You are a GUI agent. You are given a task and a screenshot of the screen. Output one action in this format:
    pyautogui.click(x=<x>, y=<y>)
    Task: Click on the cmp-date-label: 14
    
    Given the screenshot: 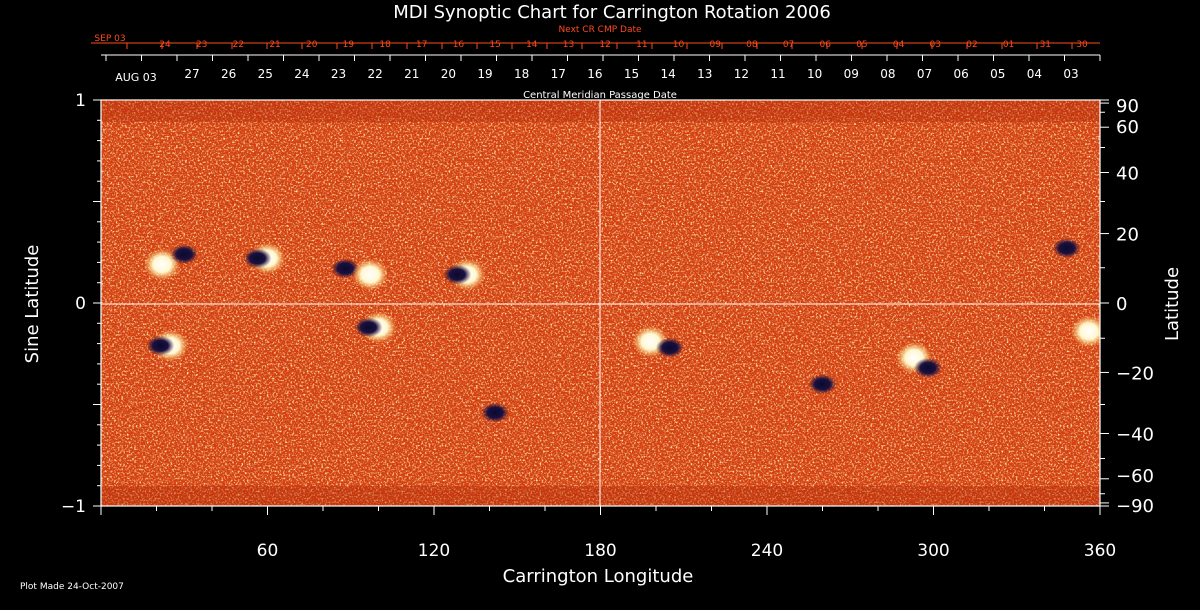 What is the action you would take?
    pyautogui.click(x=667, y=74)
    